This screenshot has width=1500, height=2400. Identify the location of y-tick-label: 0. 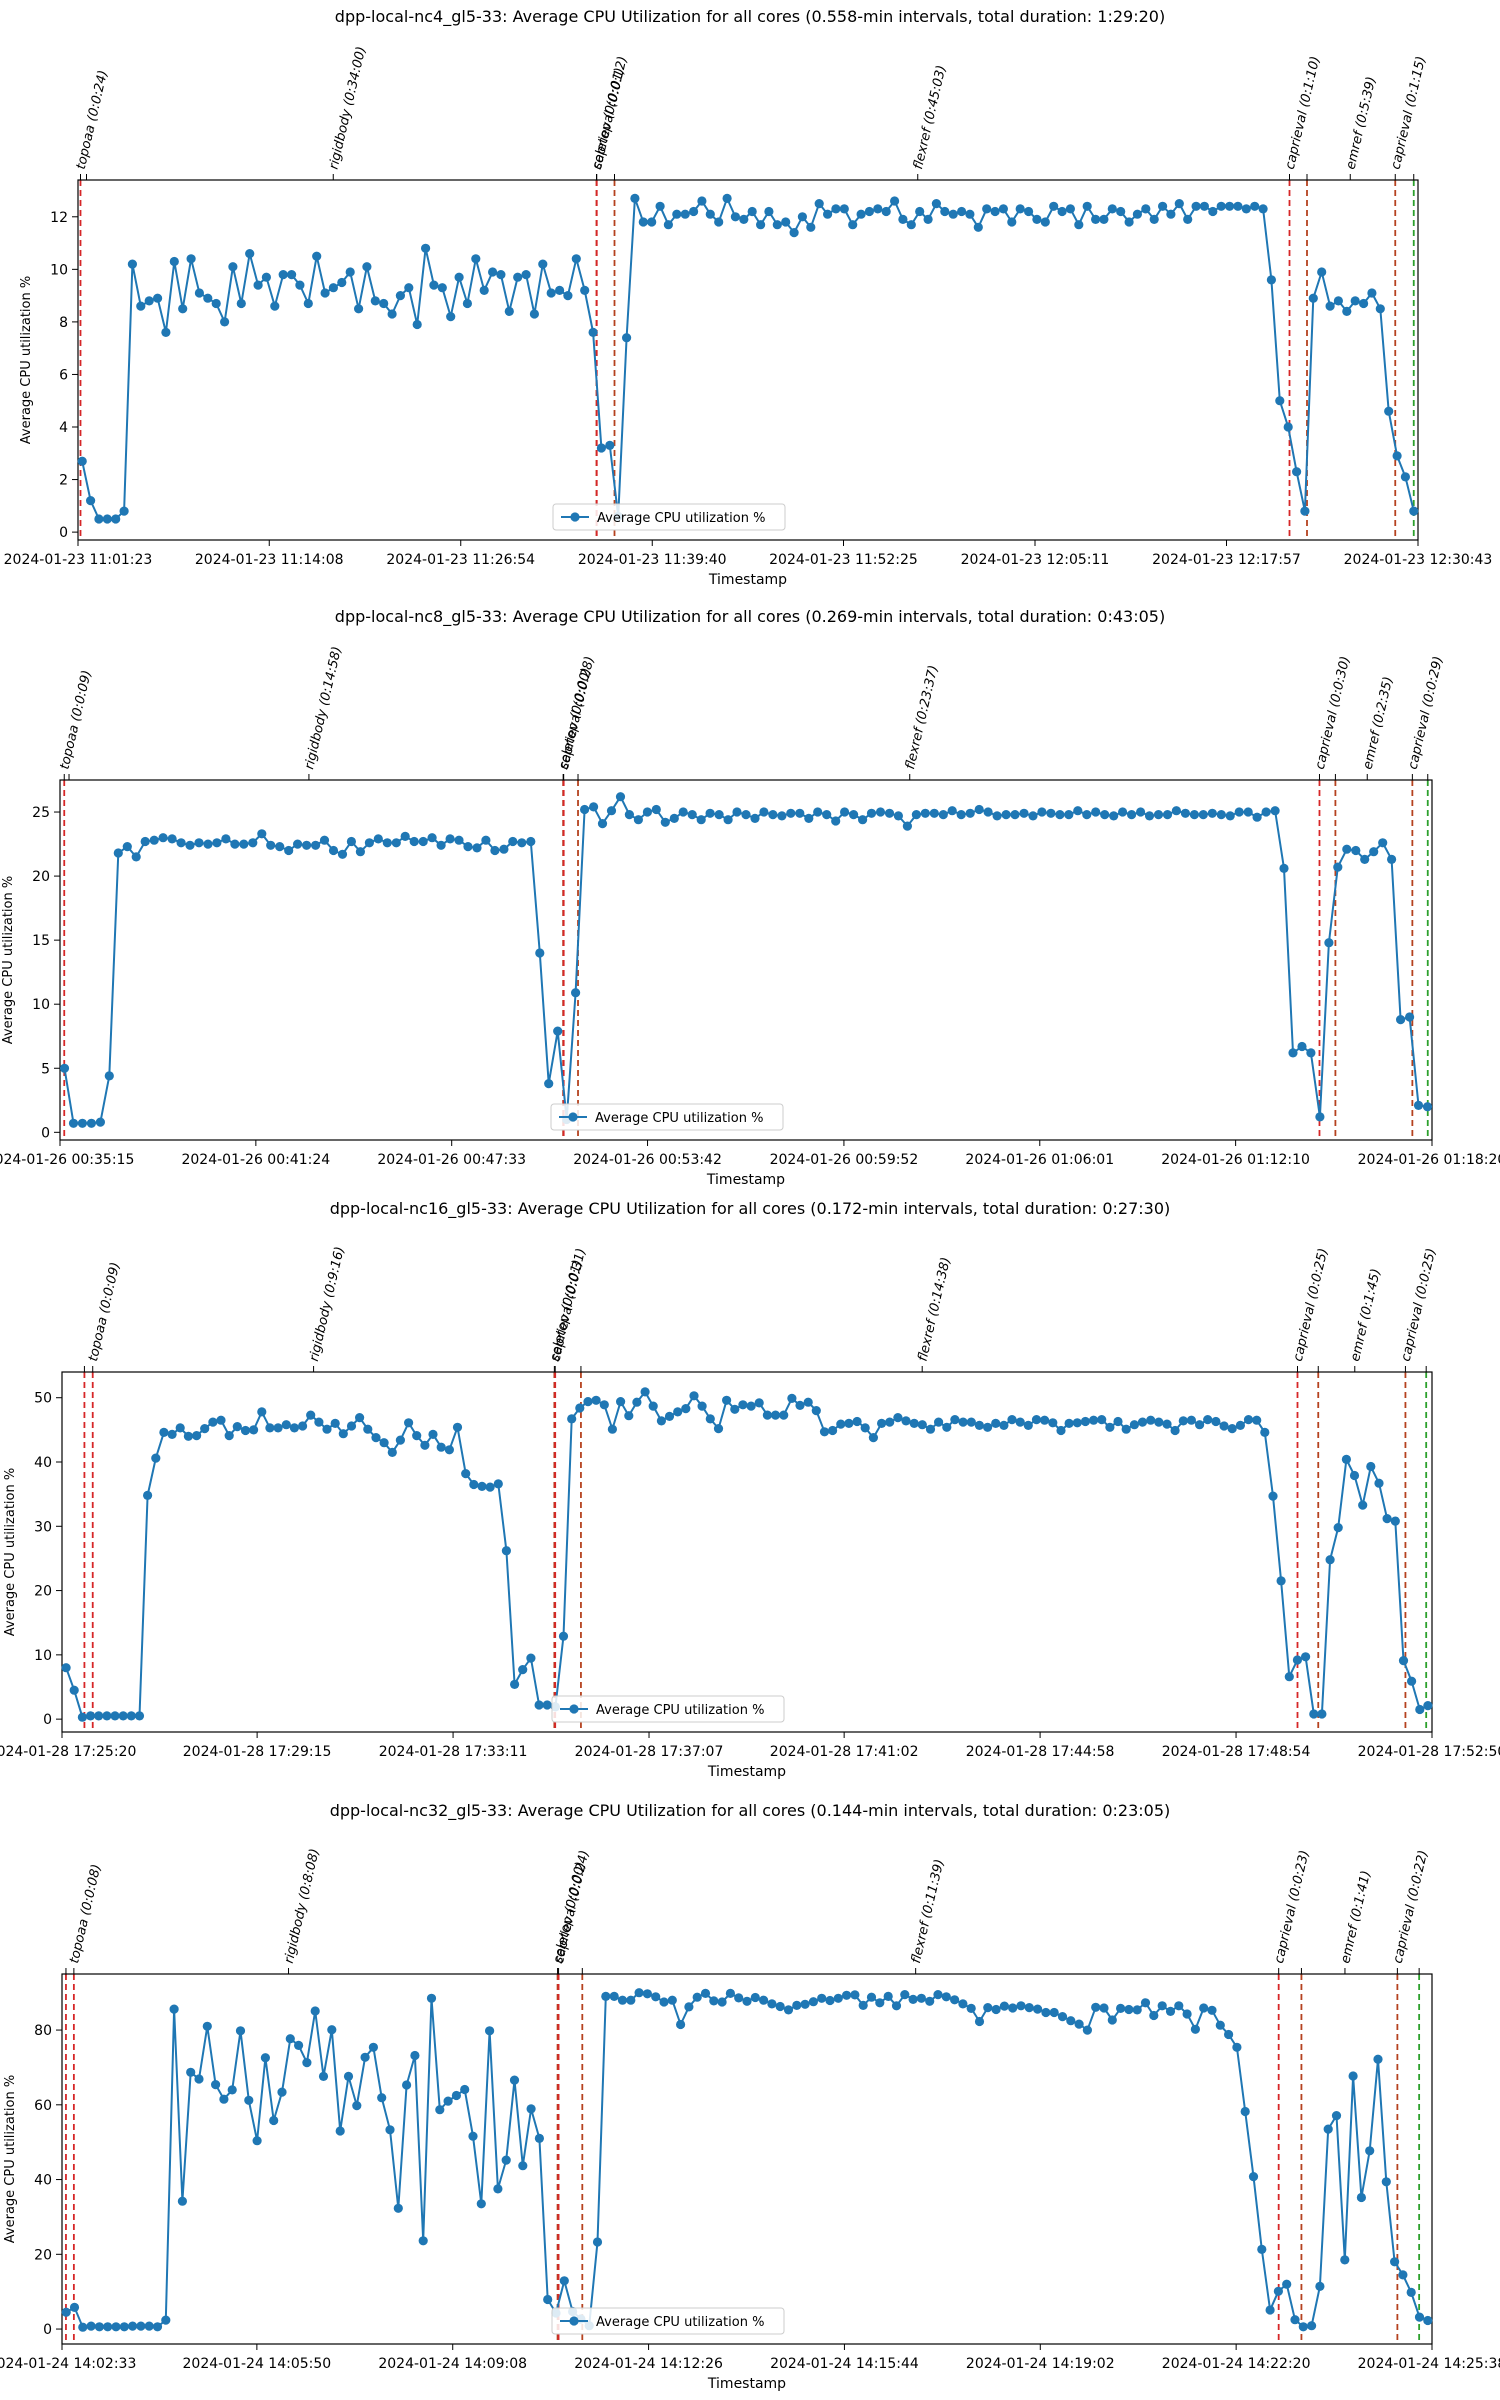
(47, 2330).